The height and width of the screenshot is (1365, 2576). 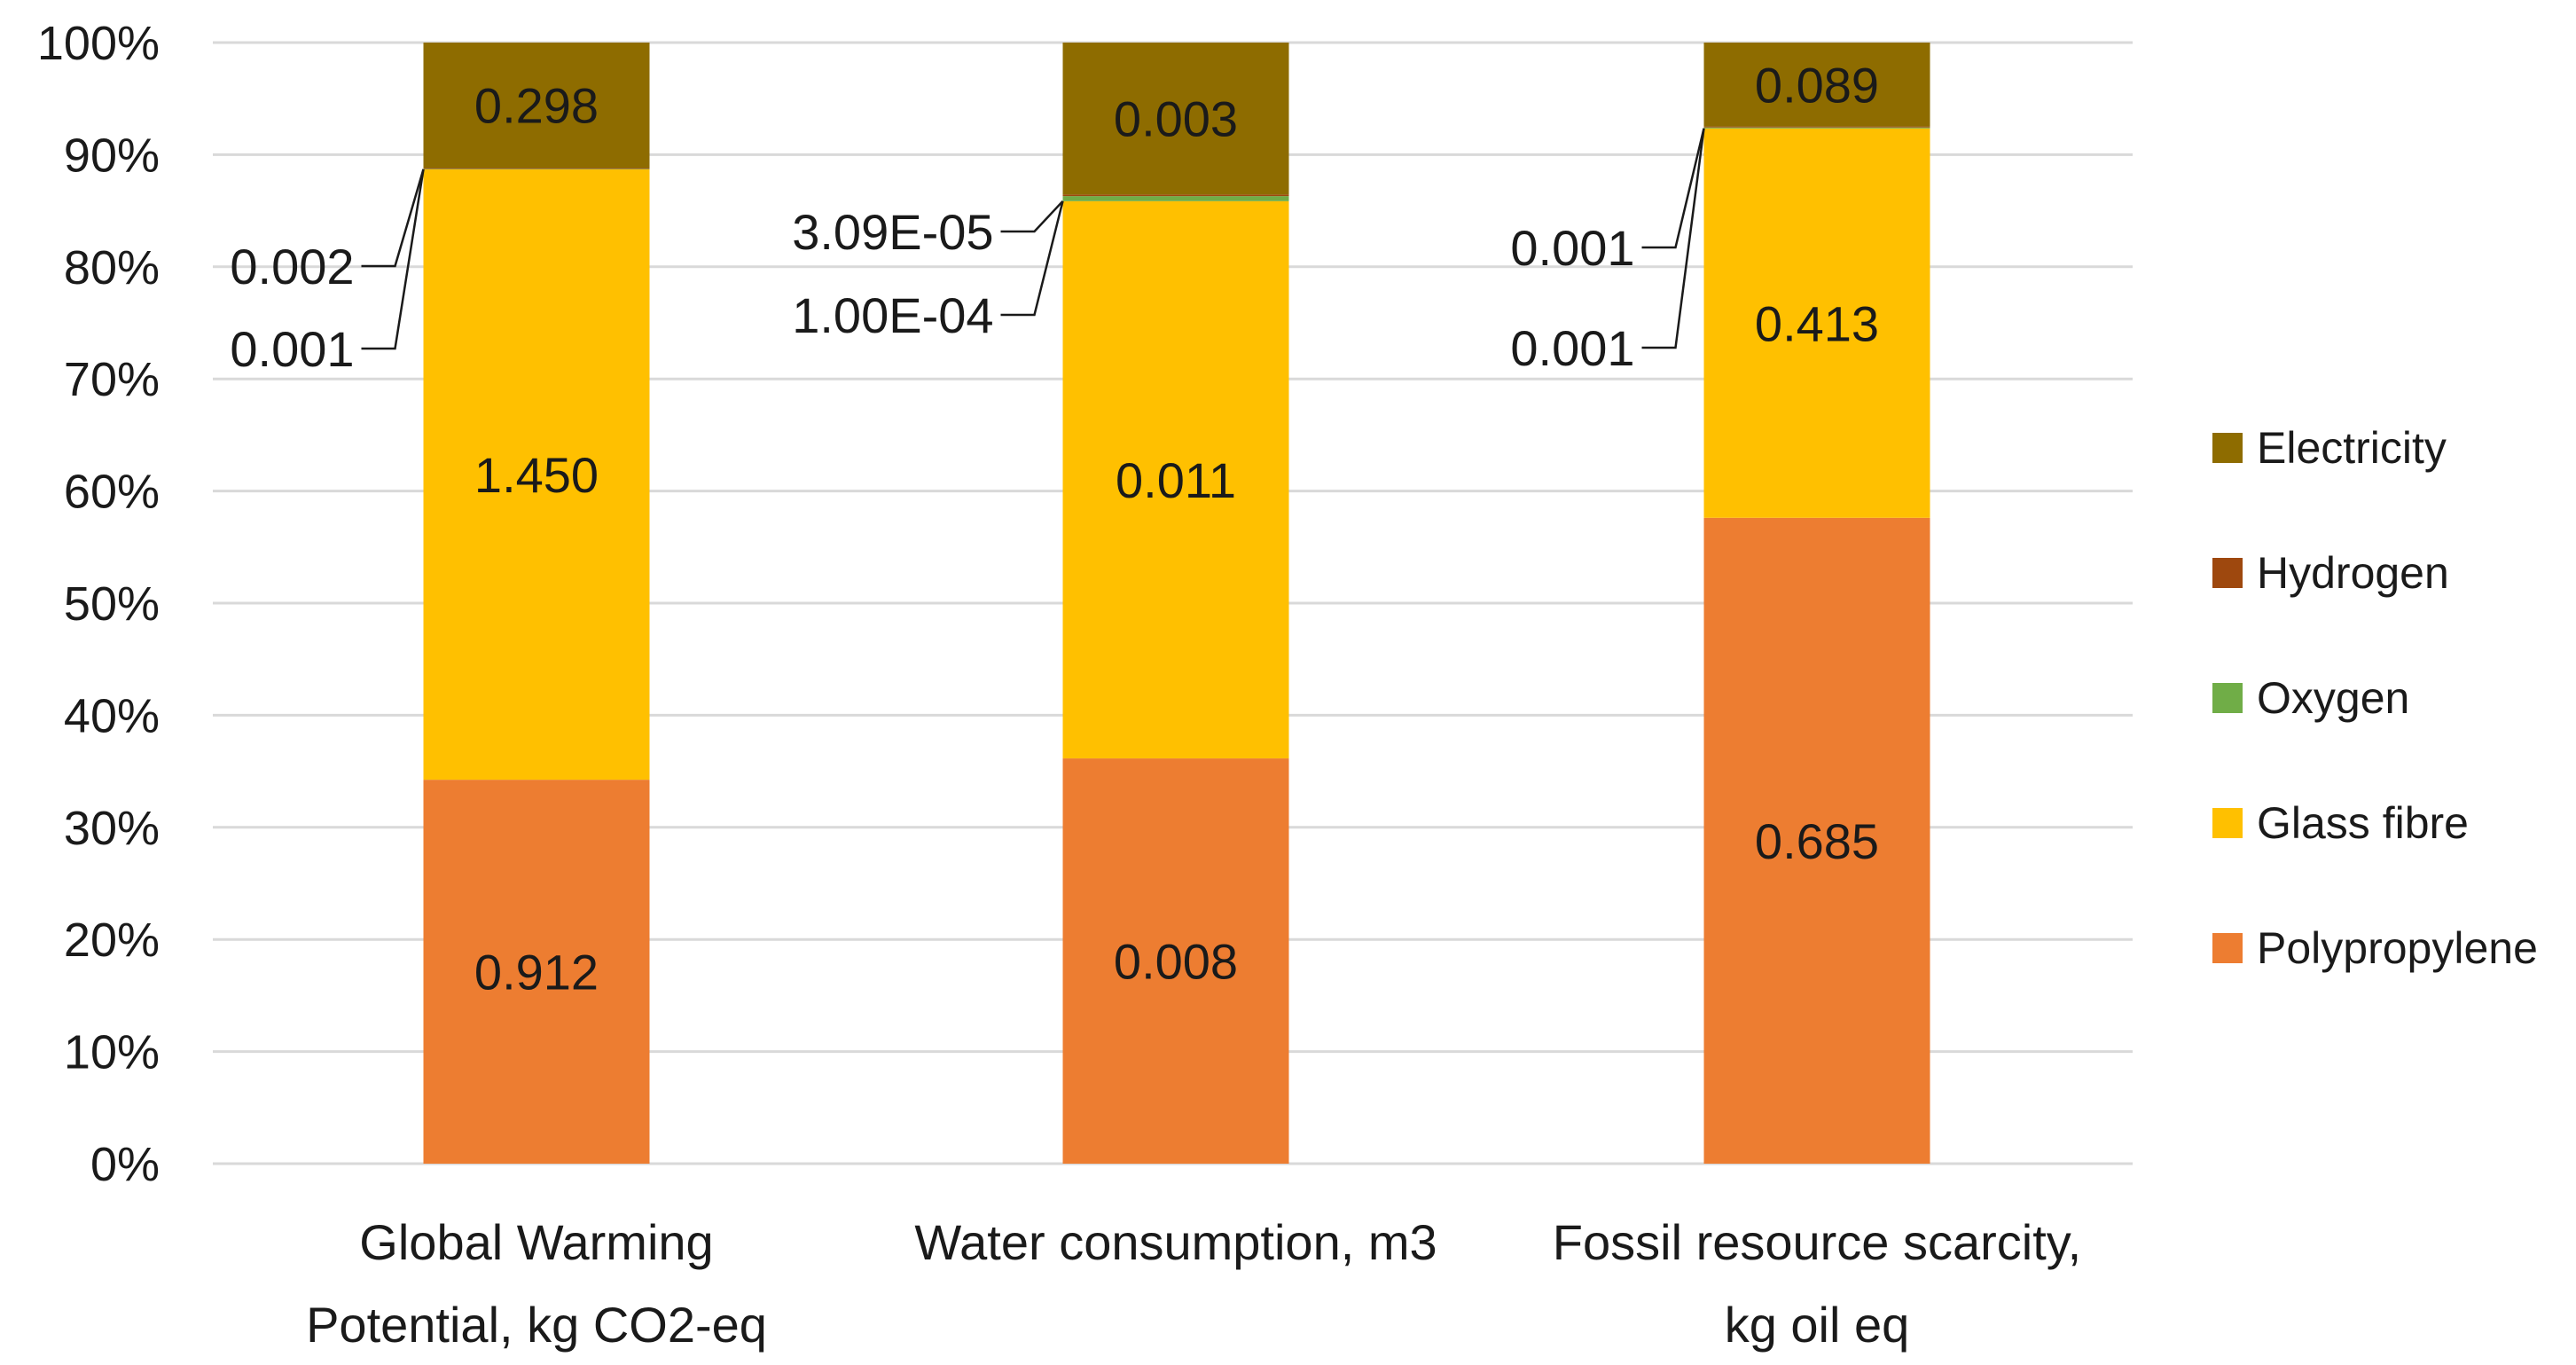 What do you see at coordinates (2353, 573) in the screenshot?
I see `legend-label-hydrogen: Hydrogen` at bounding box center [2353, 573].